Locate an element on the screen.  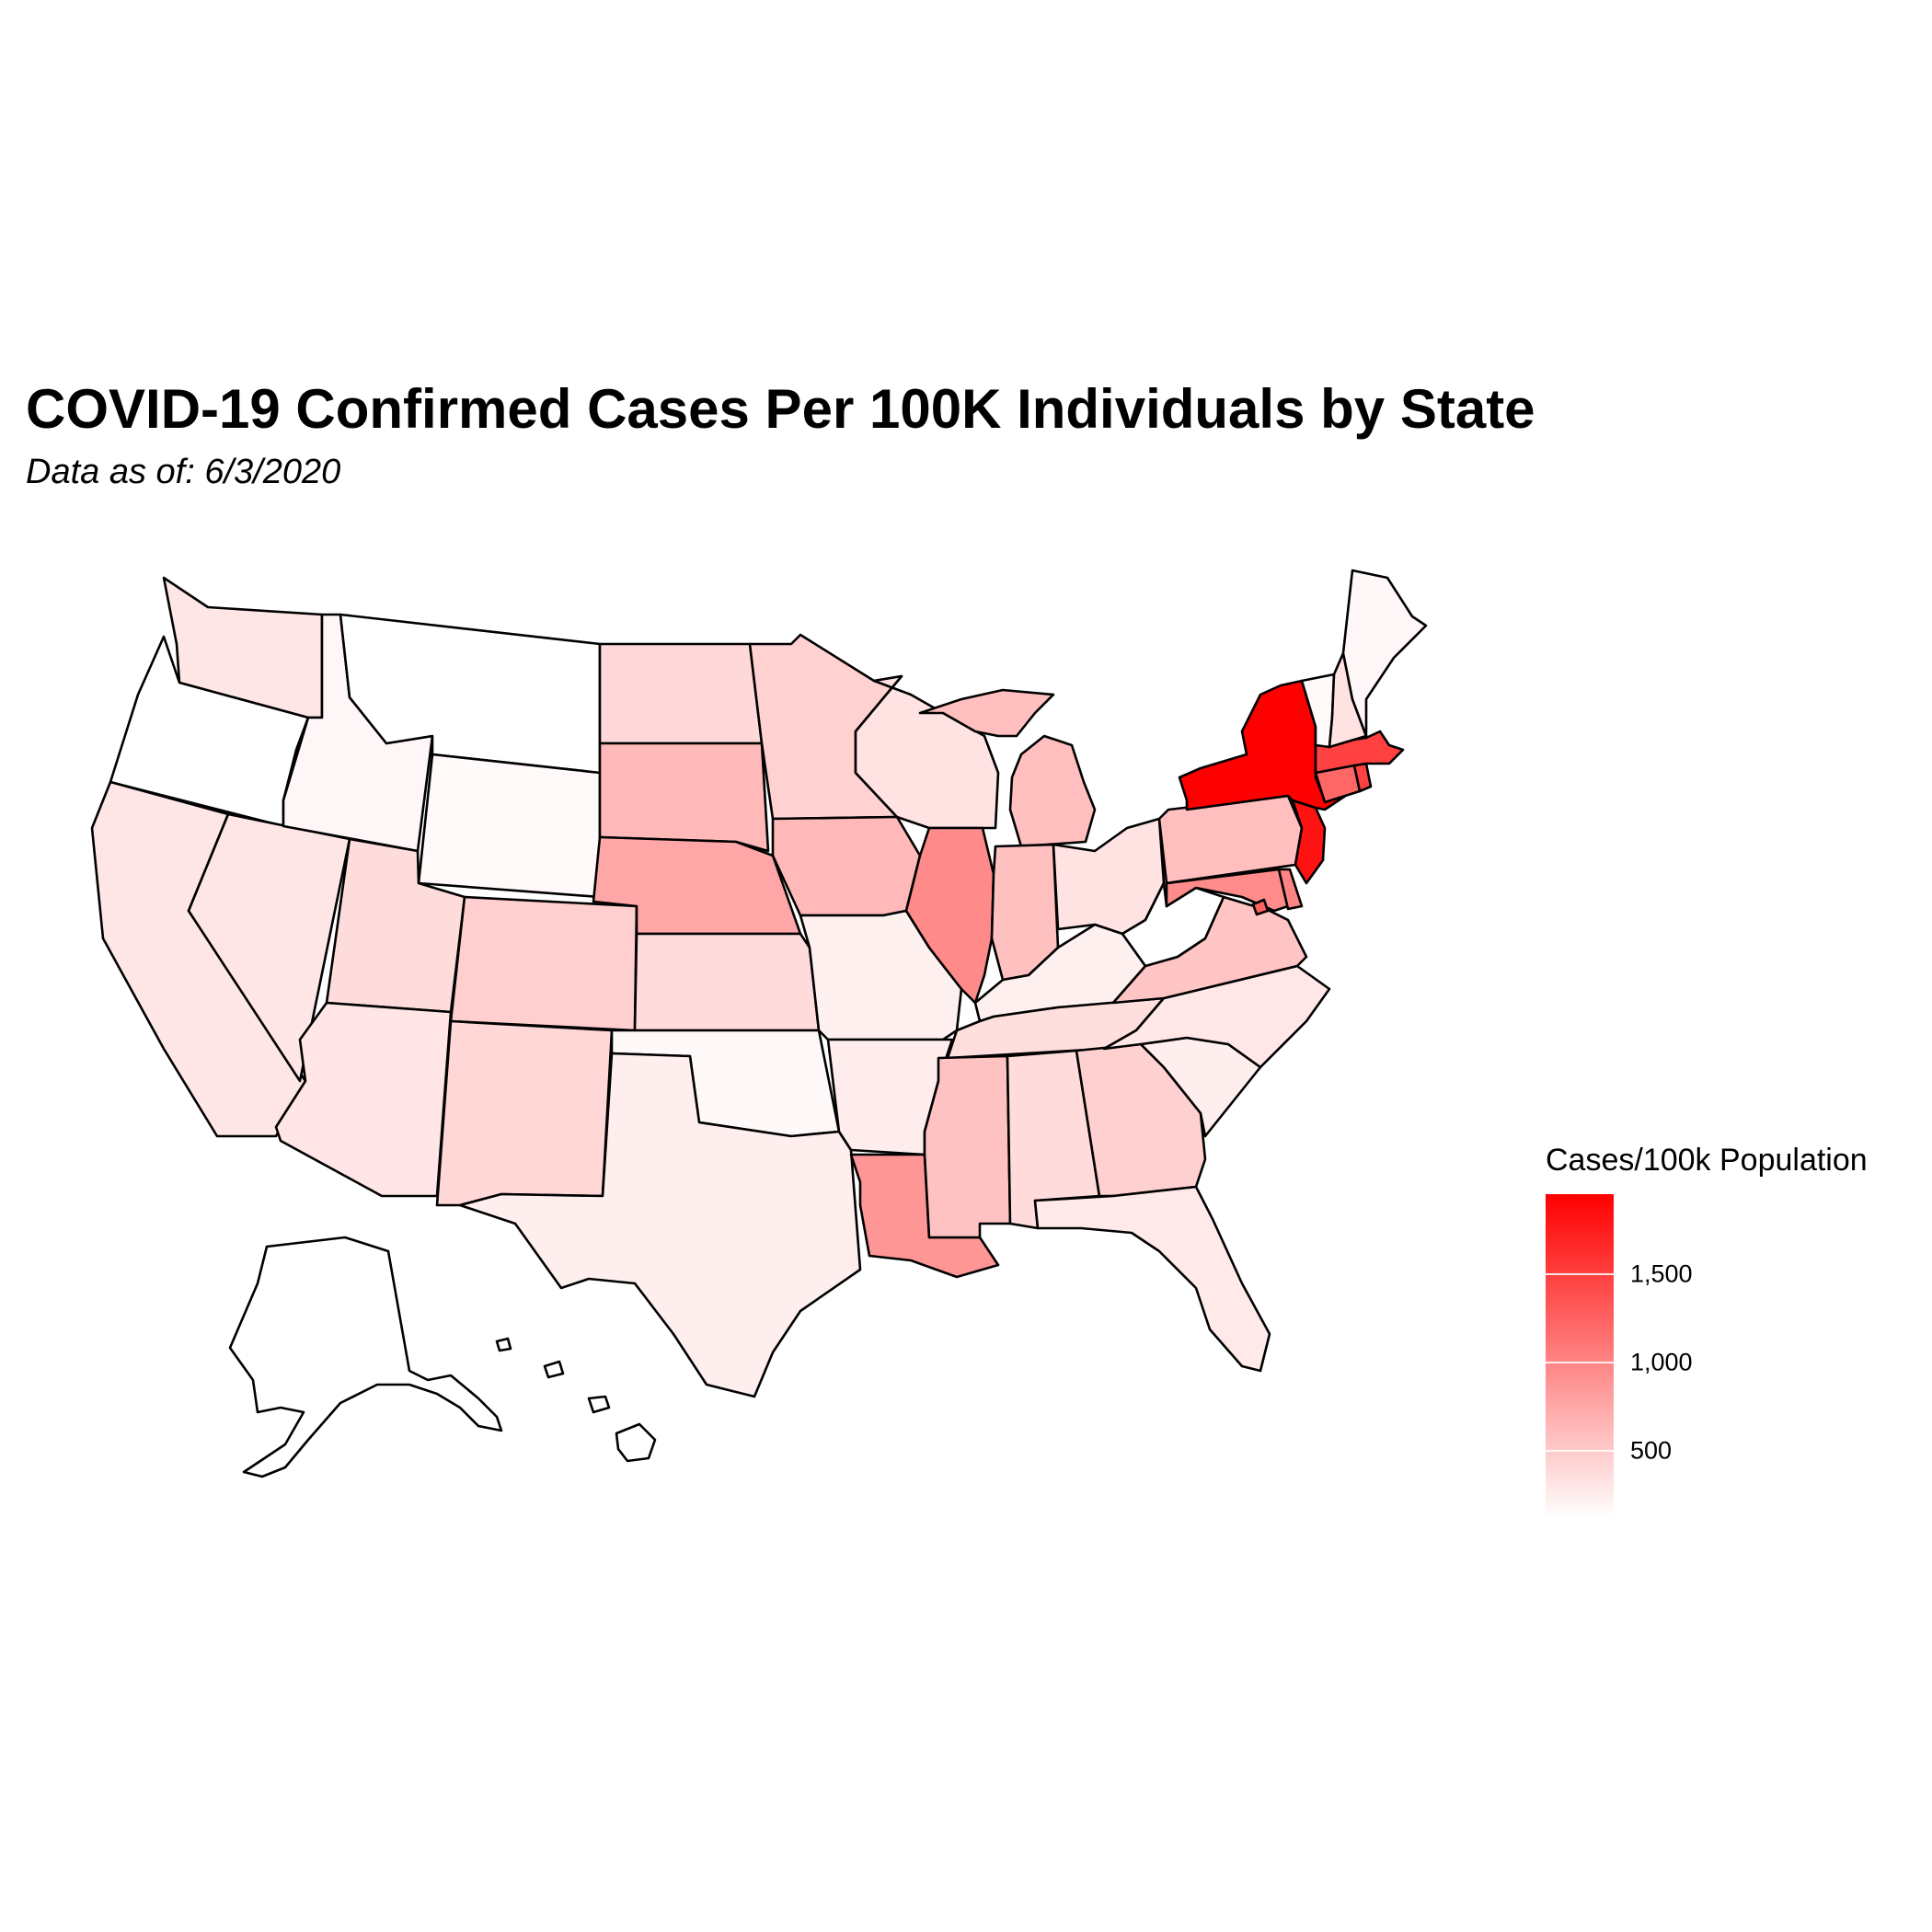
legend-color-bar is located at coordinates (1580, 1356).